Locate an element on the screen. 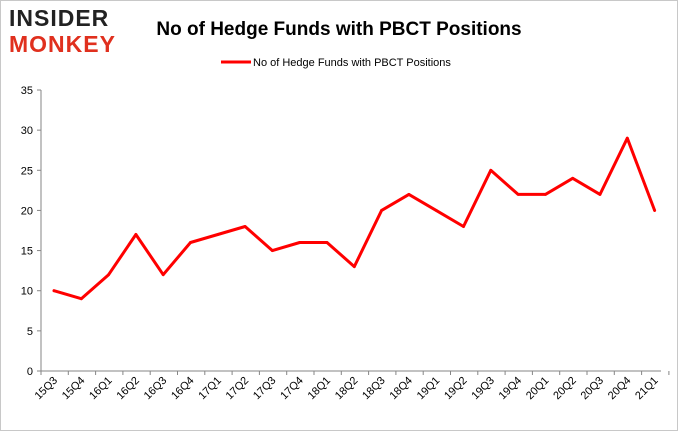 The height and width of the screenshot is (431, 678). legend: No of Hedge Funds with PBCT Positions is located at coordinates (336, 63).